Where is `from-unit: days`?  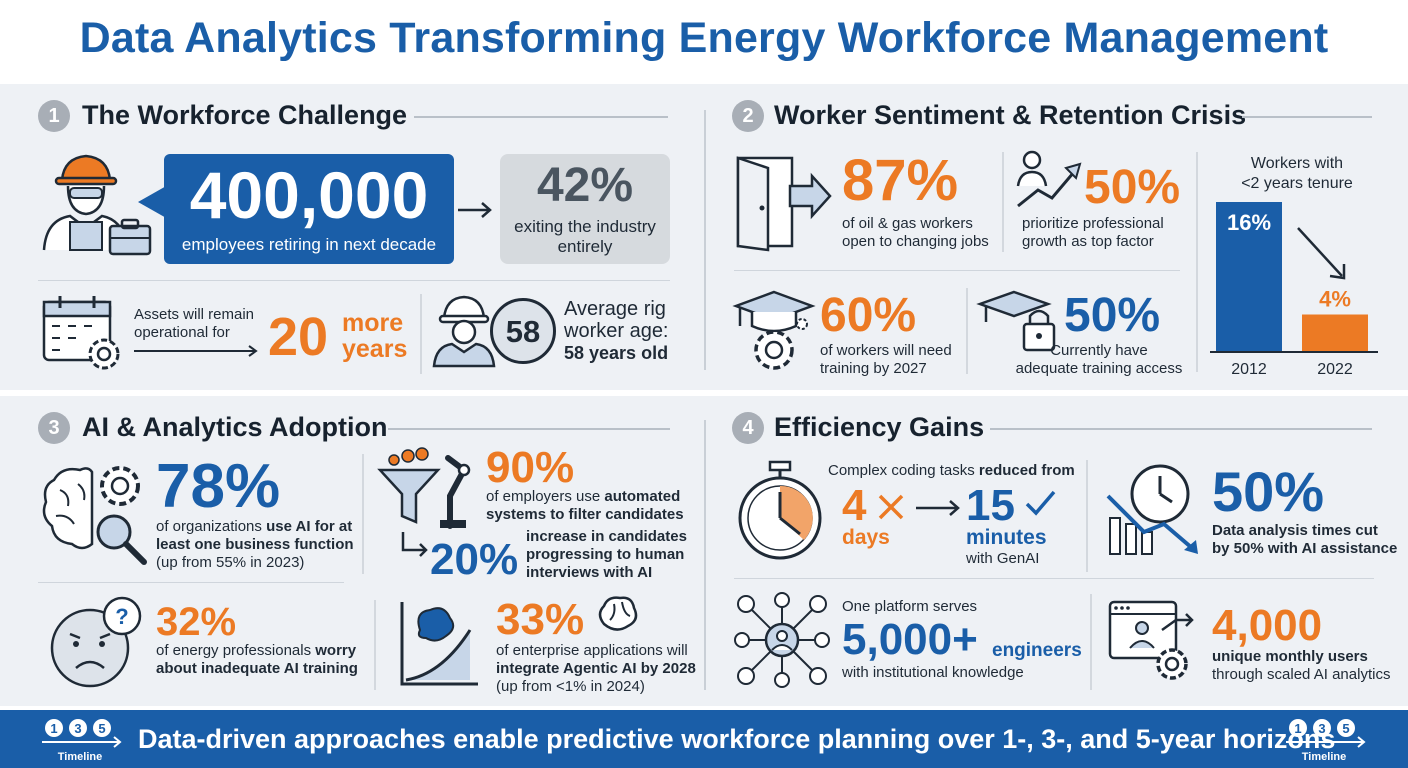 from-unit: days is located at coordinates (866, 537).